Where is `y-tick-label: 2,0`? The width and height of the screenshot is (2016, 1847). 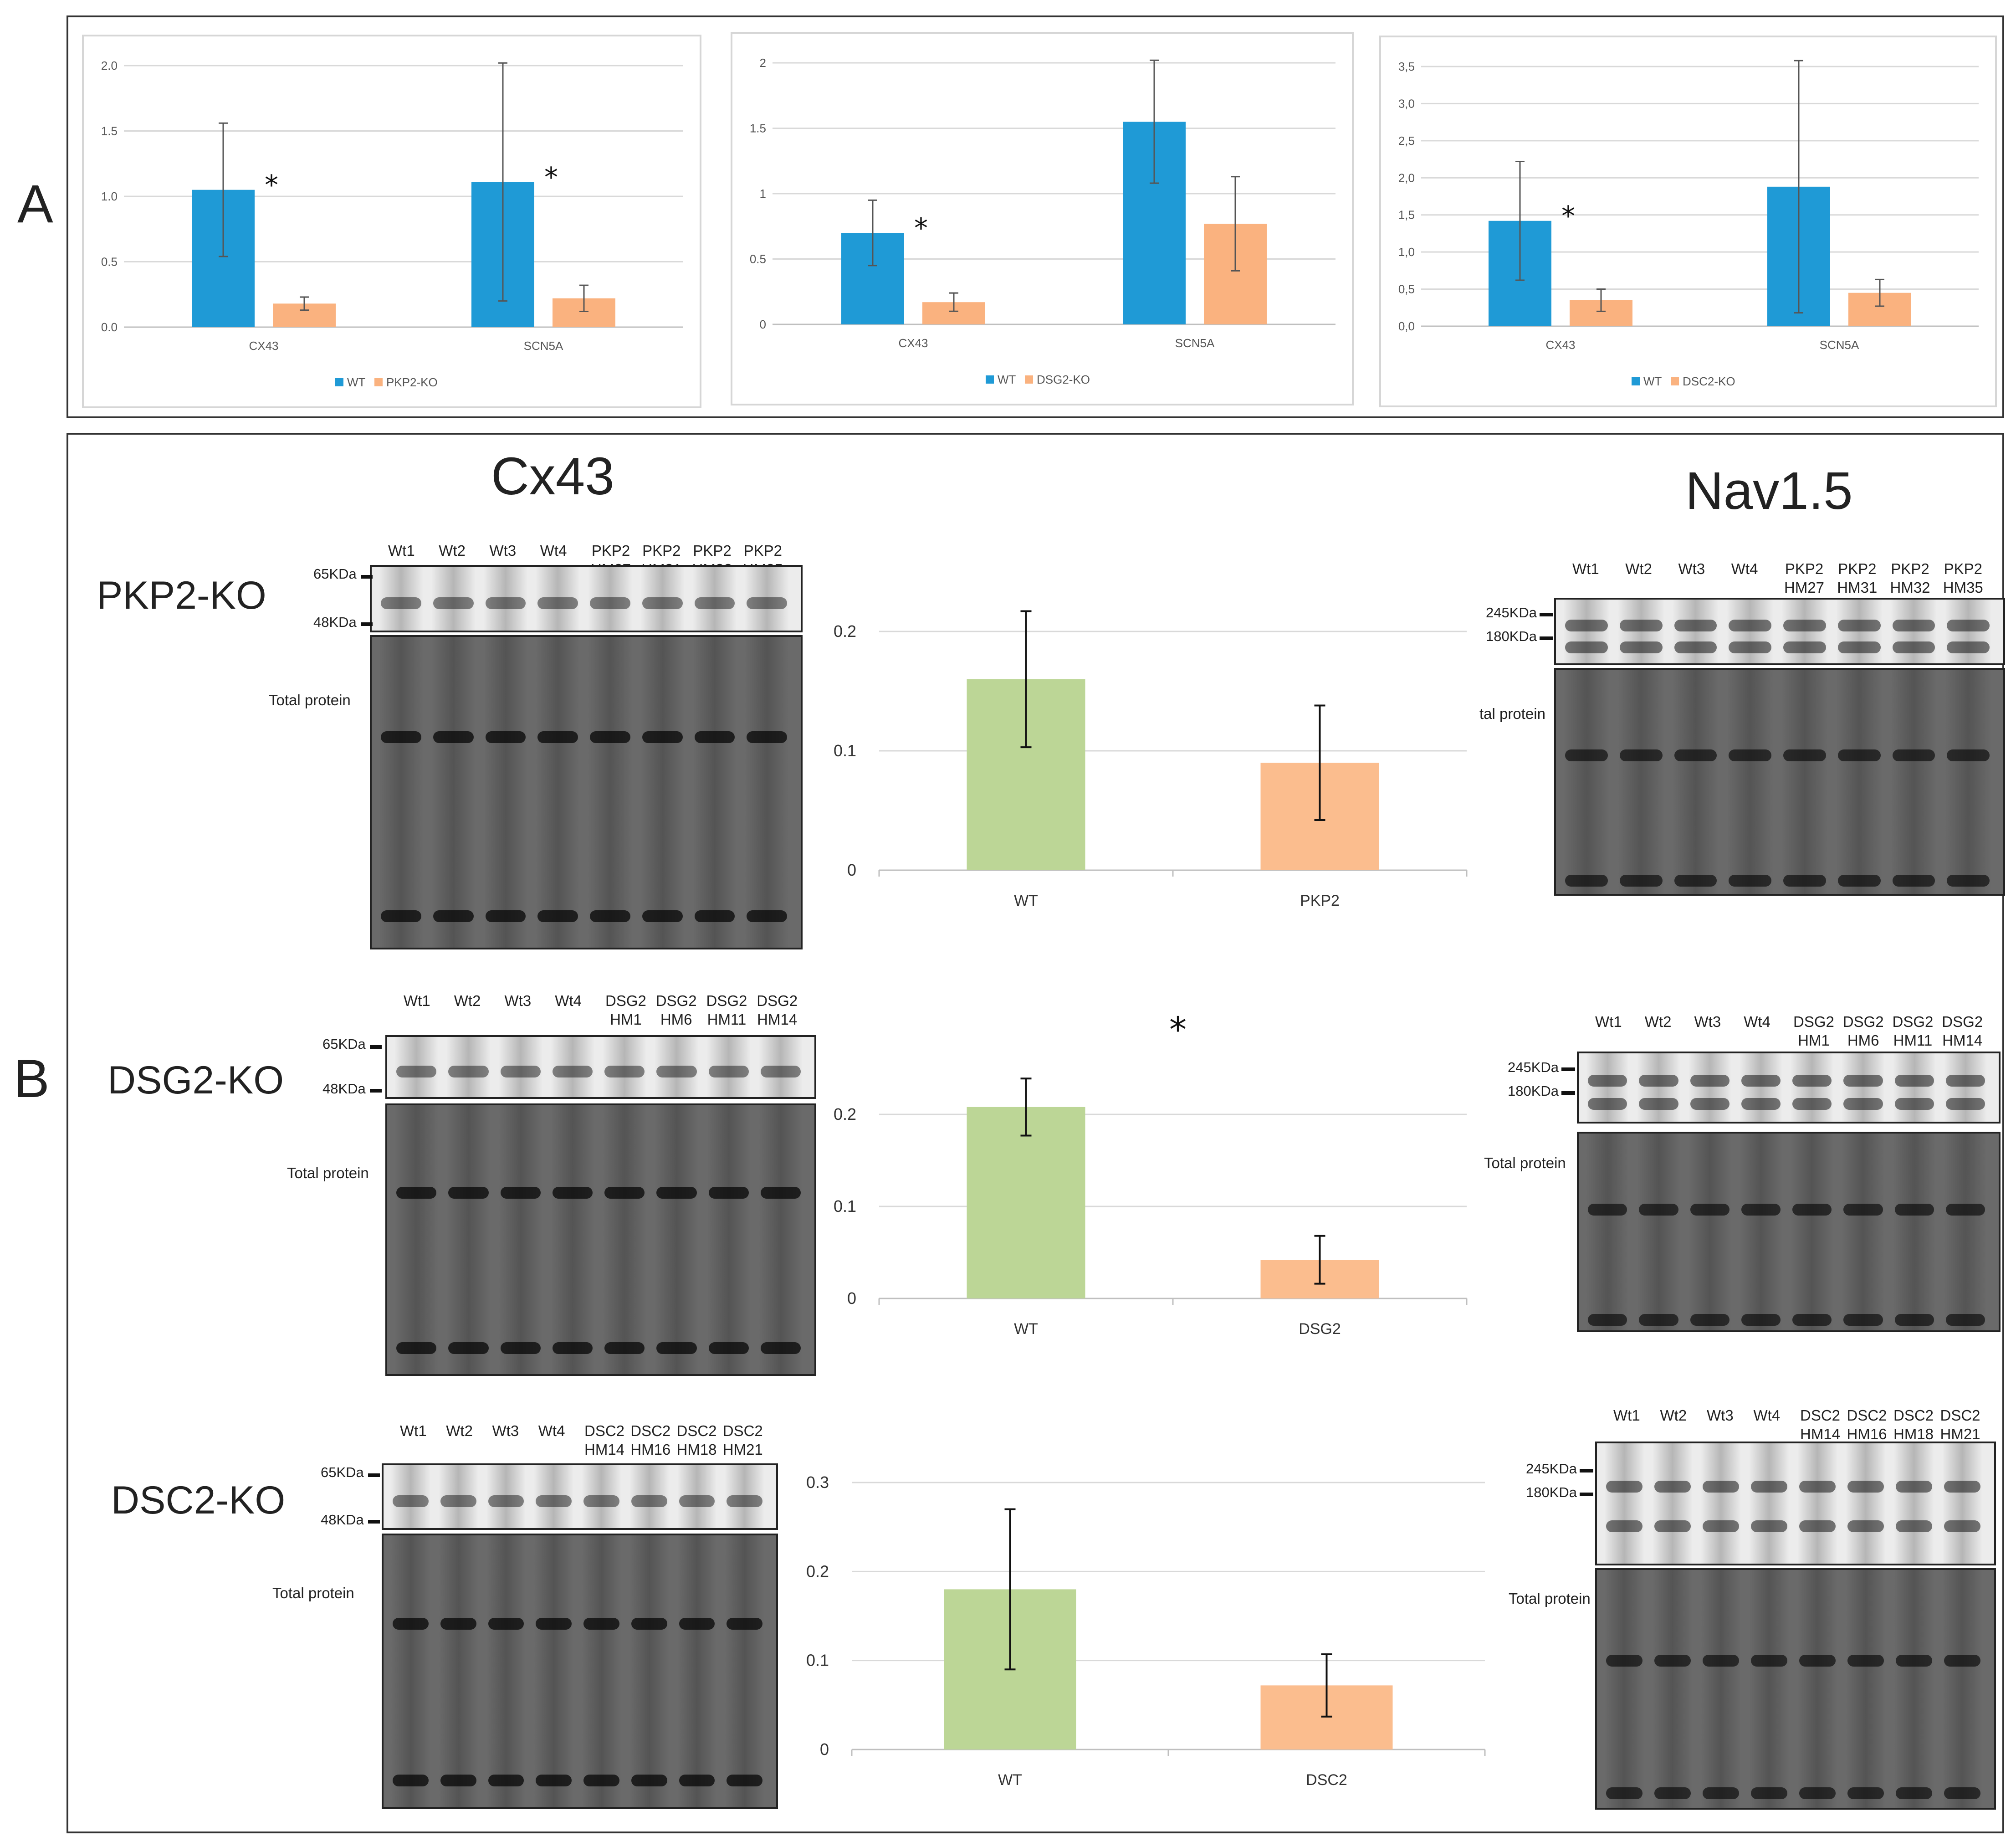
y-tick-label: 2,0 is located at coordinates (1406, 178).